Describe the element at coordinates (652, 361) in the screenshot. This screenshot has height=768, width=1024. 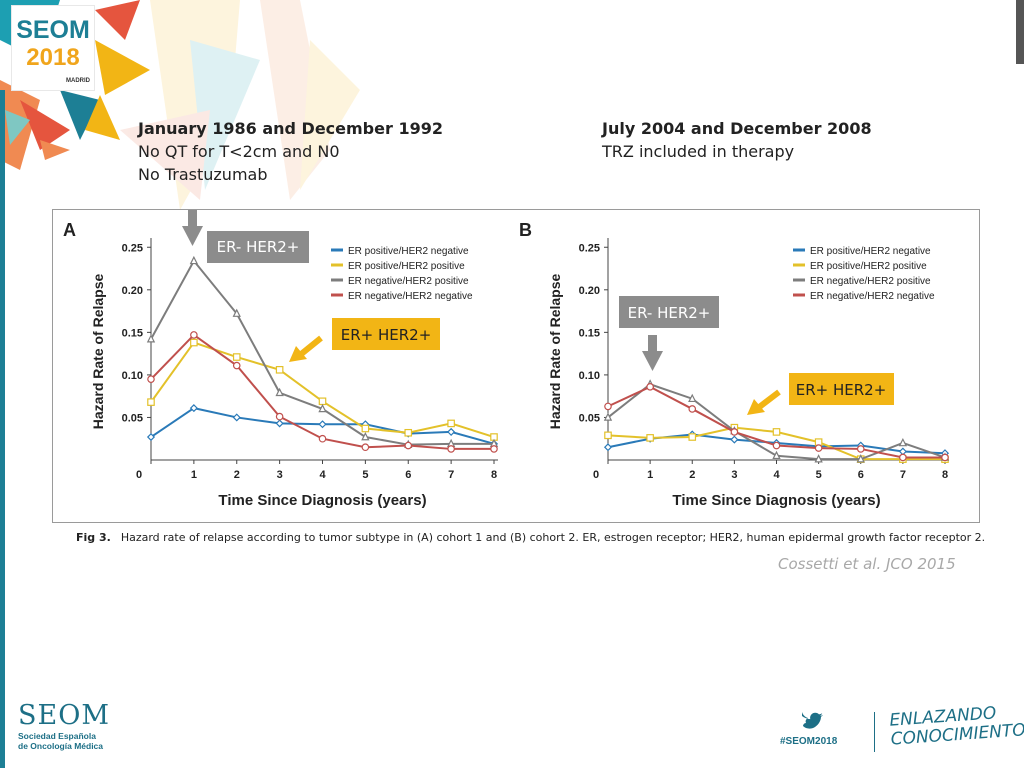
I see `gray-arrow-head` at that location.